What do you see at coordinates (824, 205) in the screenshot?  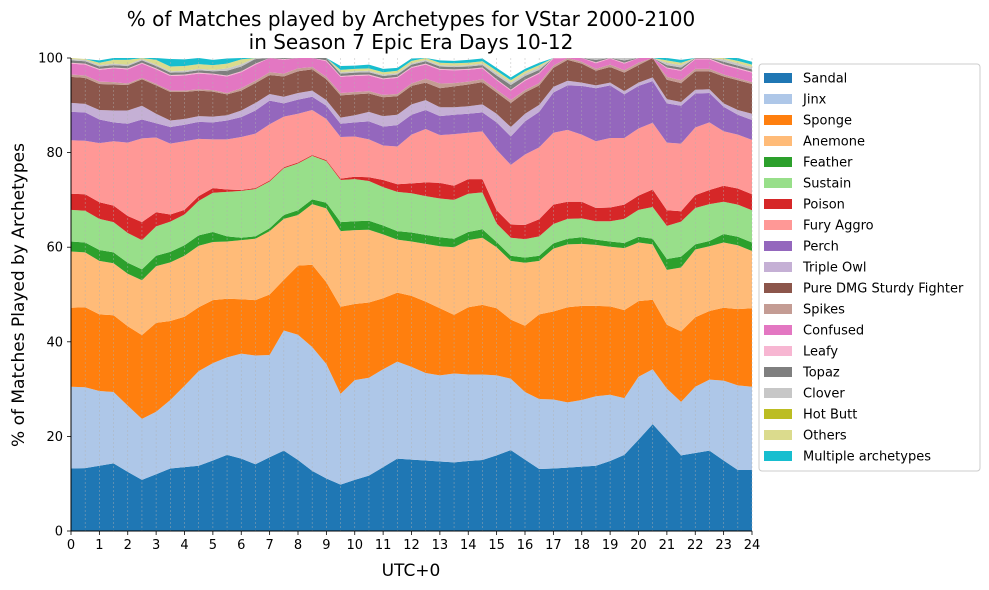 I see `legend-label-poison: Poison` at bounding box center [824, 205].